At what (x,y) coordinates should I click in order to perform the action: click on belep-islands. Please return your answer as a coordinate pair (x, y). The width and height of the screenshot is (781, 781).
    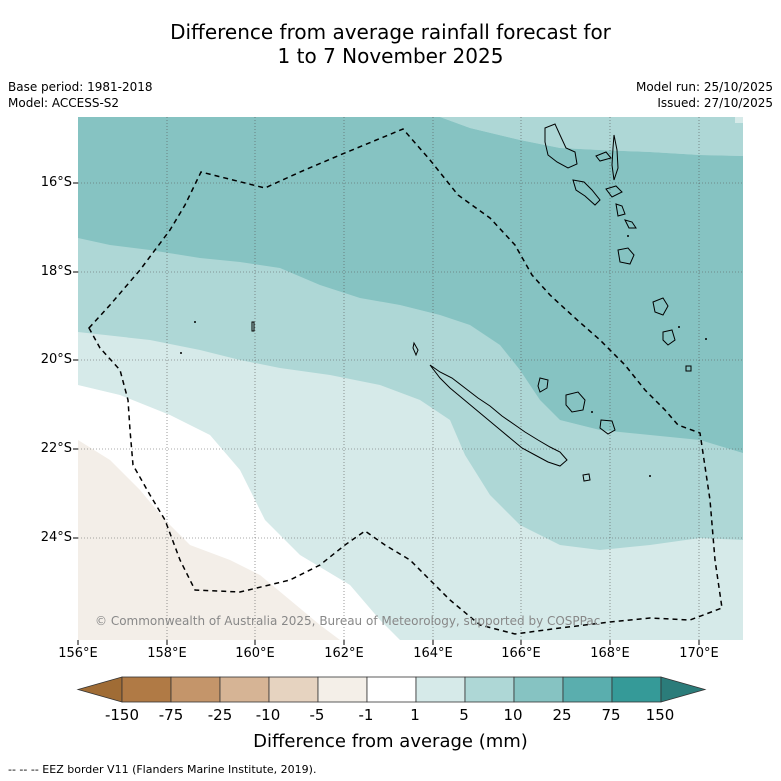
    Looking at the image, I should click on (415, 349).